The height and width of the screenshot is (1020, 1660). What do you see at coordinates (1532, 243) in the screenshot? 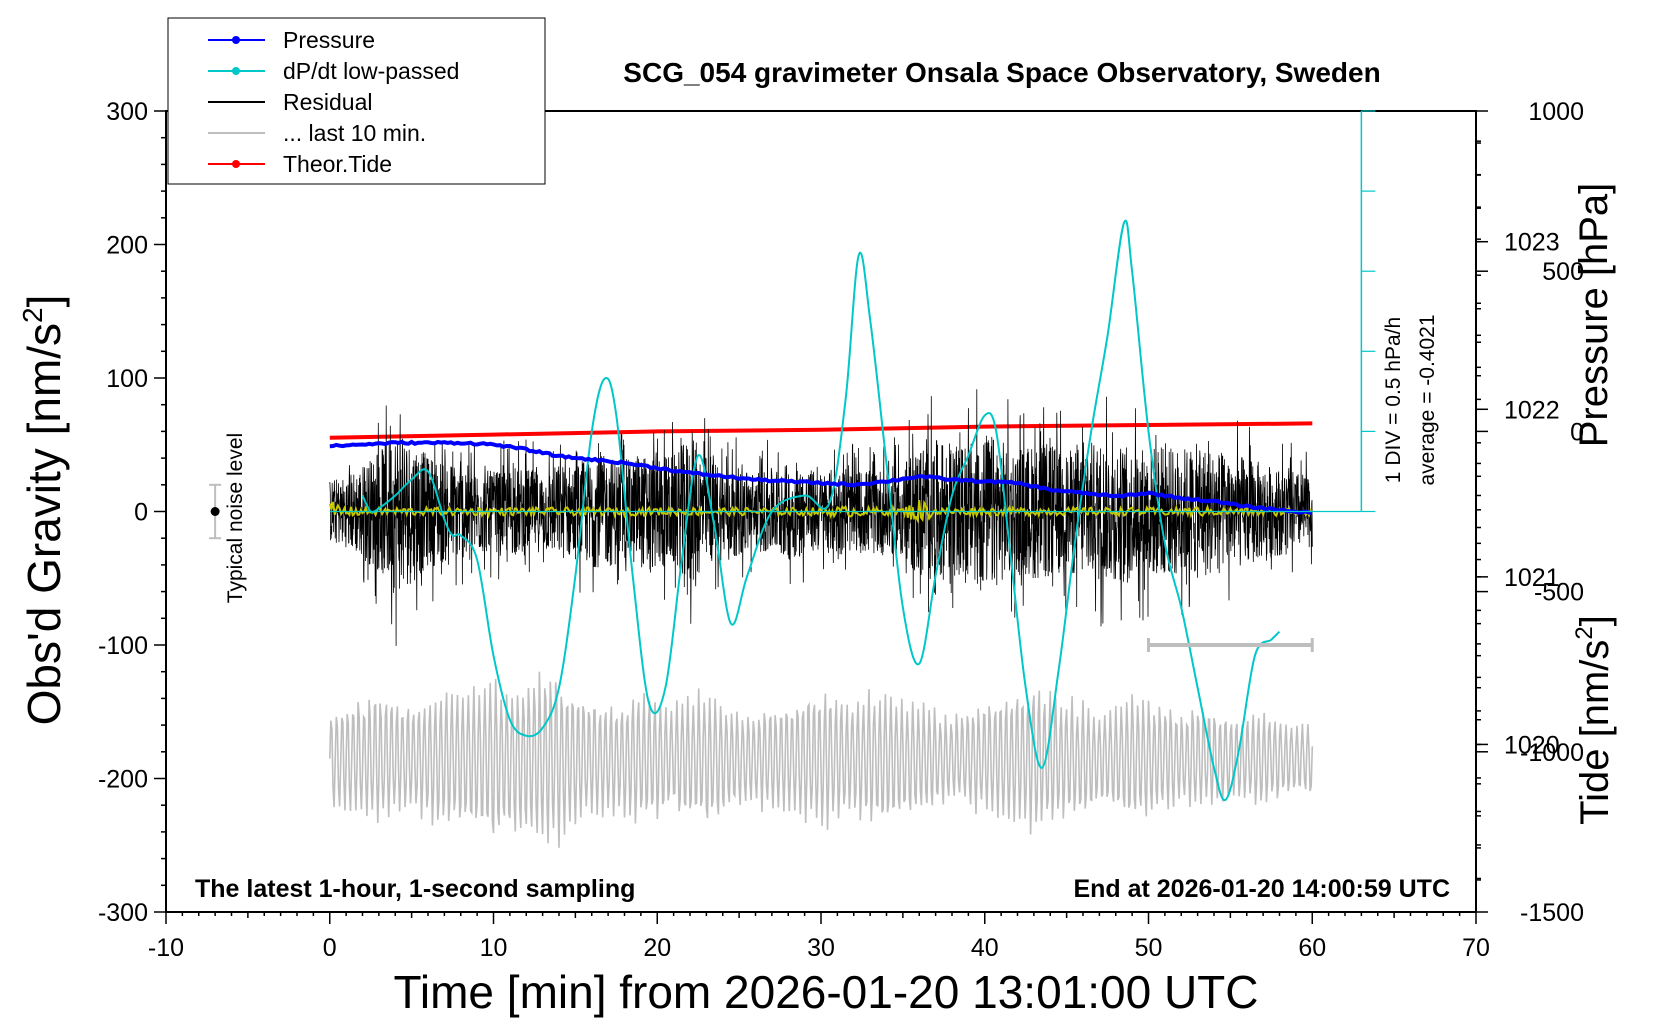
I see `pressure-tick-label: 1023` at bounding box center [1532, 243].